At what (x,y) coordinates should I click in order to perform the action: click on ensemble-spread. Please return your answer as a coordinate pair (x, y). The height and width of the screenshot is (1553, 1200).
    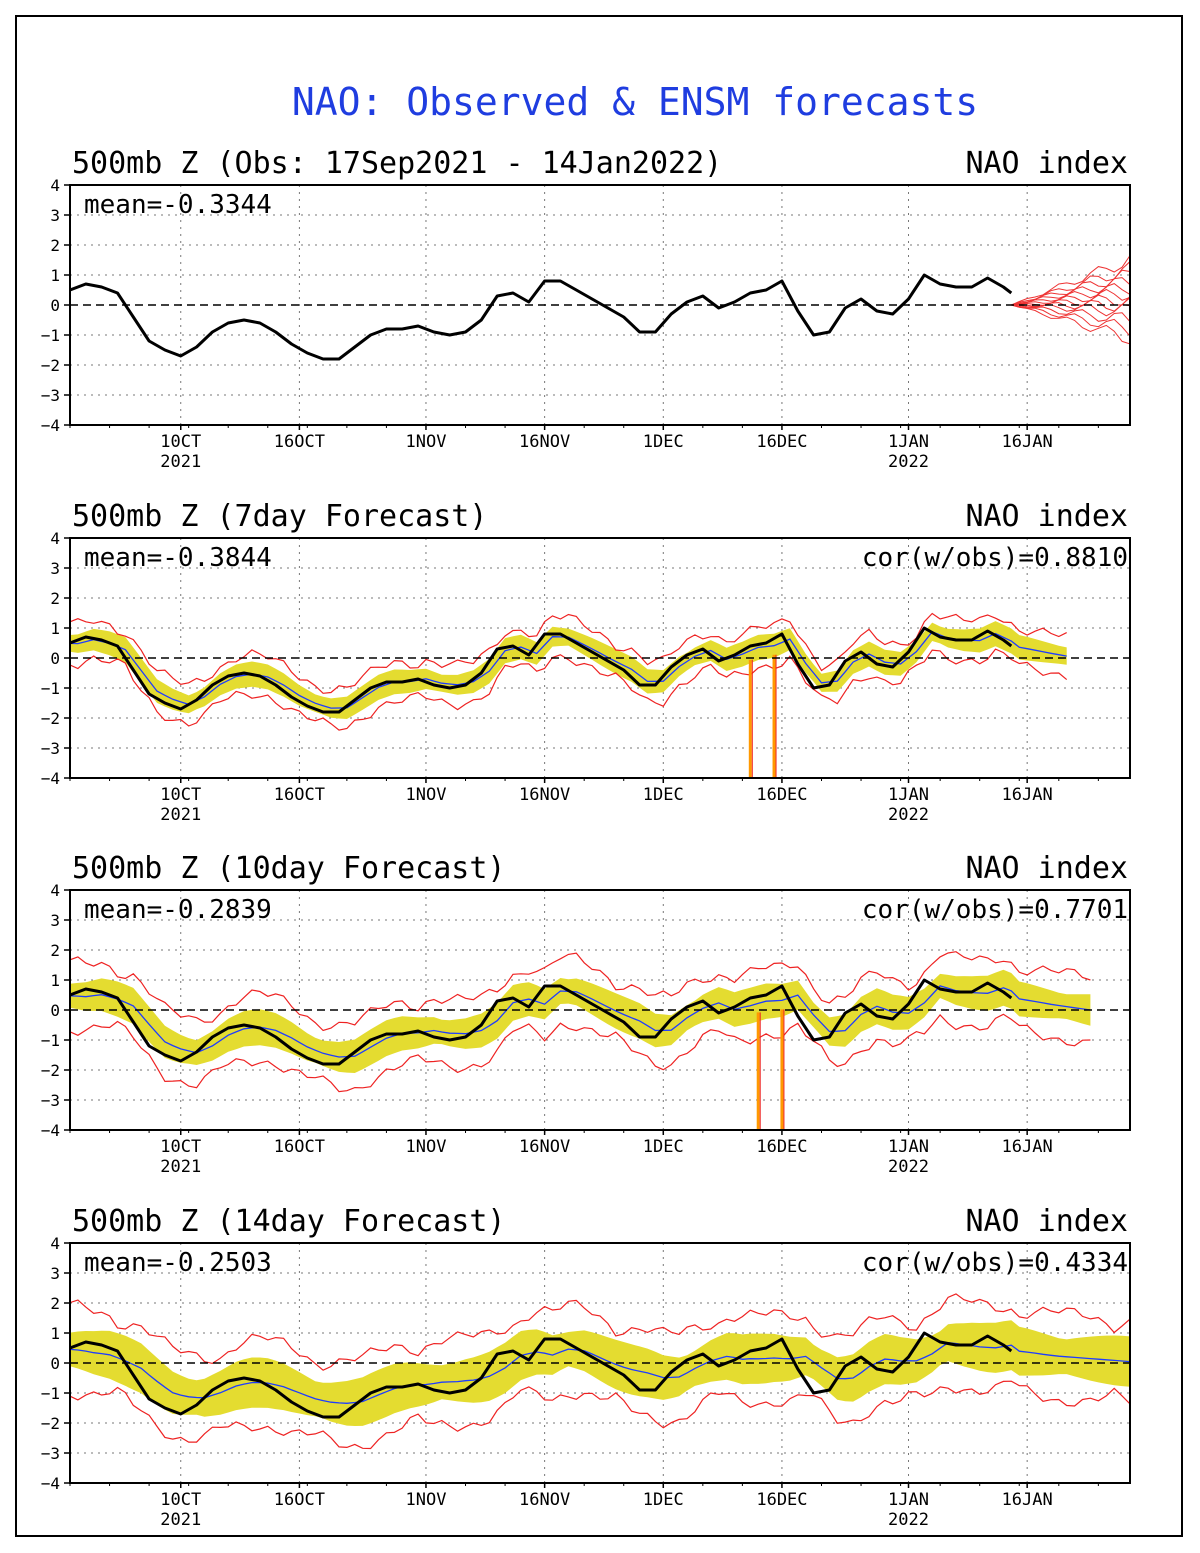
    Looking at the image, I should click on (600, 1373).